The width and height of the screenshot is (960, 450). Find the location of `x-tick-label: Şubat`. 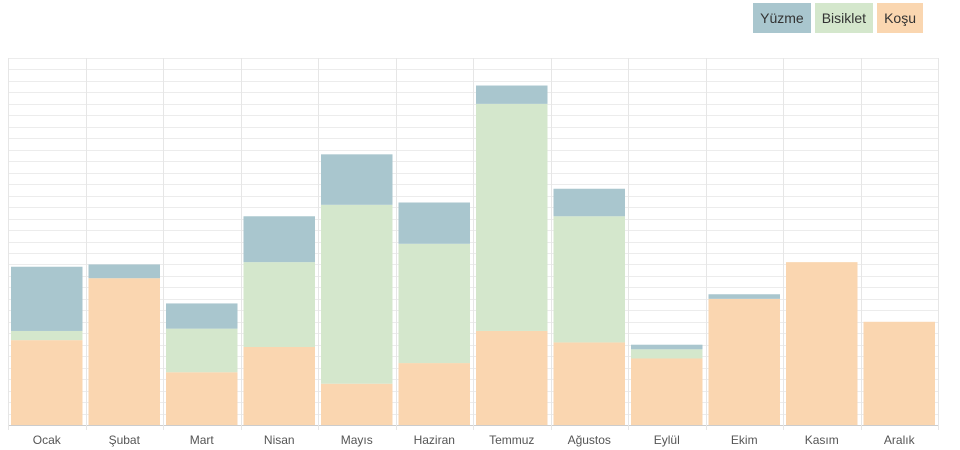

x-tick-label: Şubat is located at coordinates (125, 440).